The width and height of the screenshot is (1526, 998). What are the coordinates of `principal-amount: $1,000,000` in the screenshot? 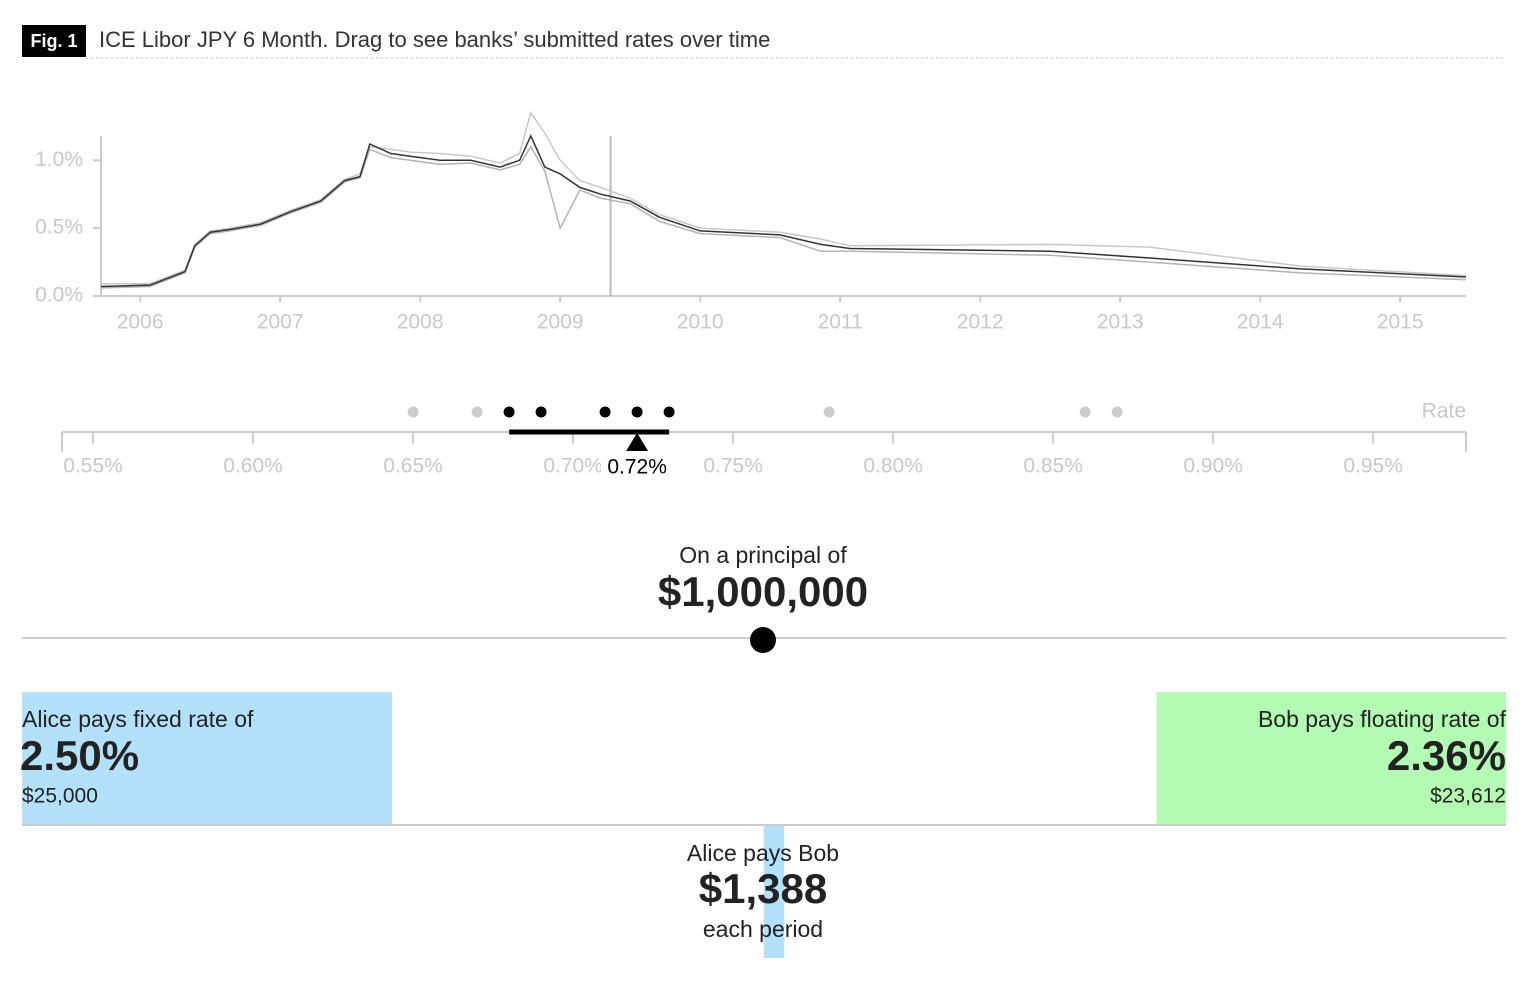 It's located at (763, 591).